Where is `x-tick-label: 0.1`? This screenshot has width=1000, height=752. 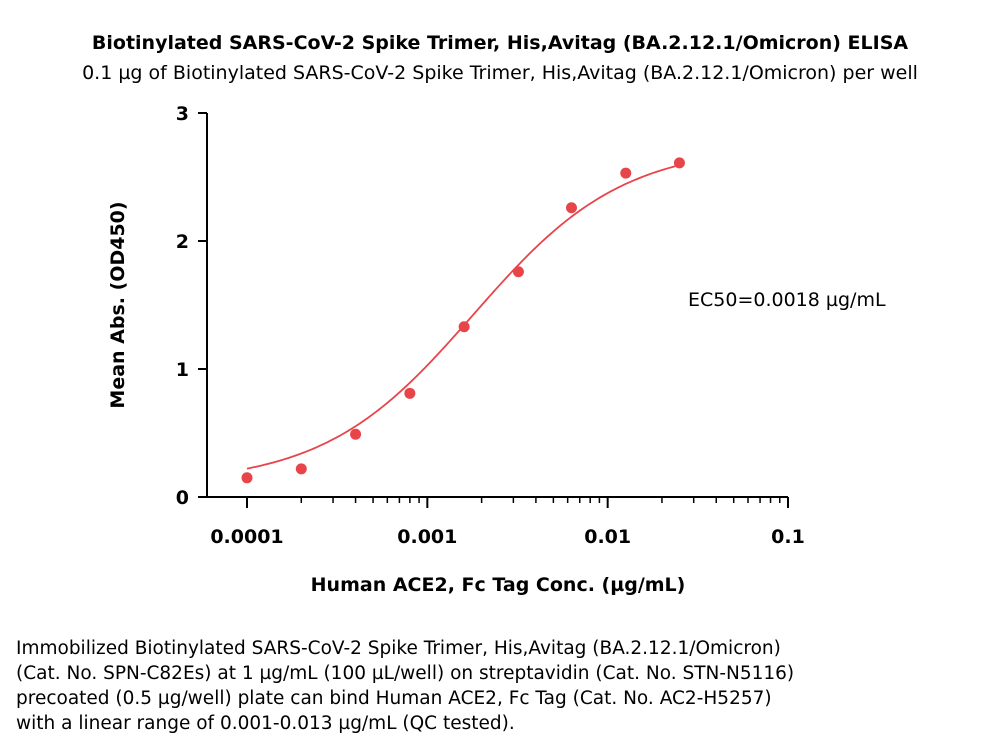 x-tick-label: 0.1 is located at coordinates (788, 537).